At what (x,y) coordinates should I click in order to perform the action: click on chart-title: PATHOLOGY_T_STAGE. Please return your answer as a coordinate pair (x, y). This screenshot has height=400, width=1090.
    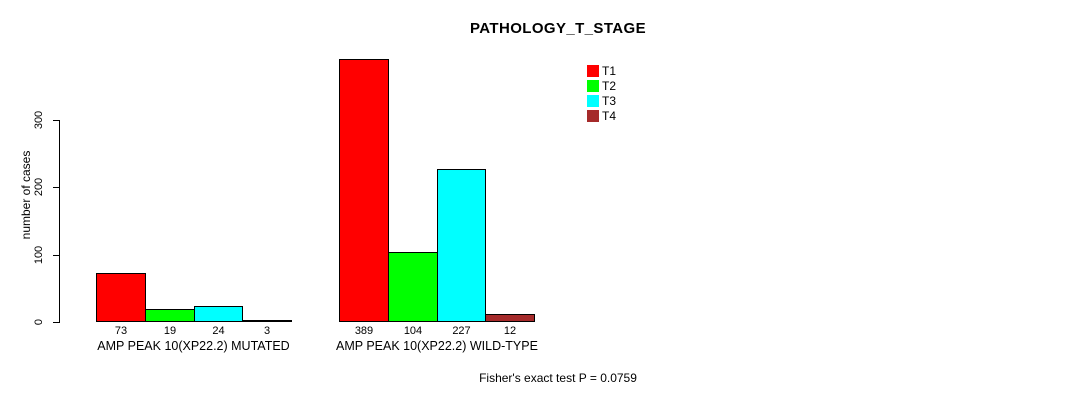
    Looking at the image, I should click on (558, 28).